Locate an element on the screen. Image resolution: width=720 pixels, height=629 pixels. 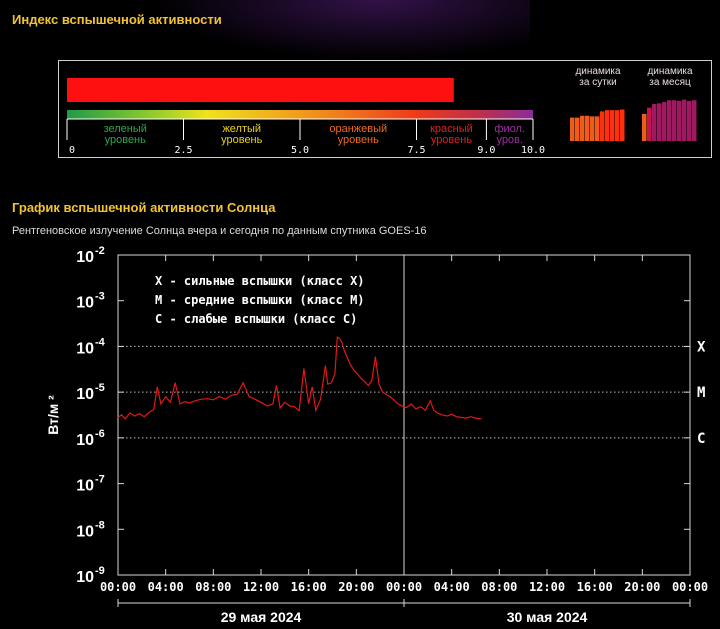
index-value-bar is located at coordinates (260, 90).